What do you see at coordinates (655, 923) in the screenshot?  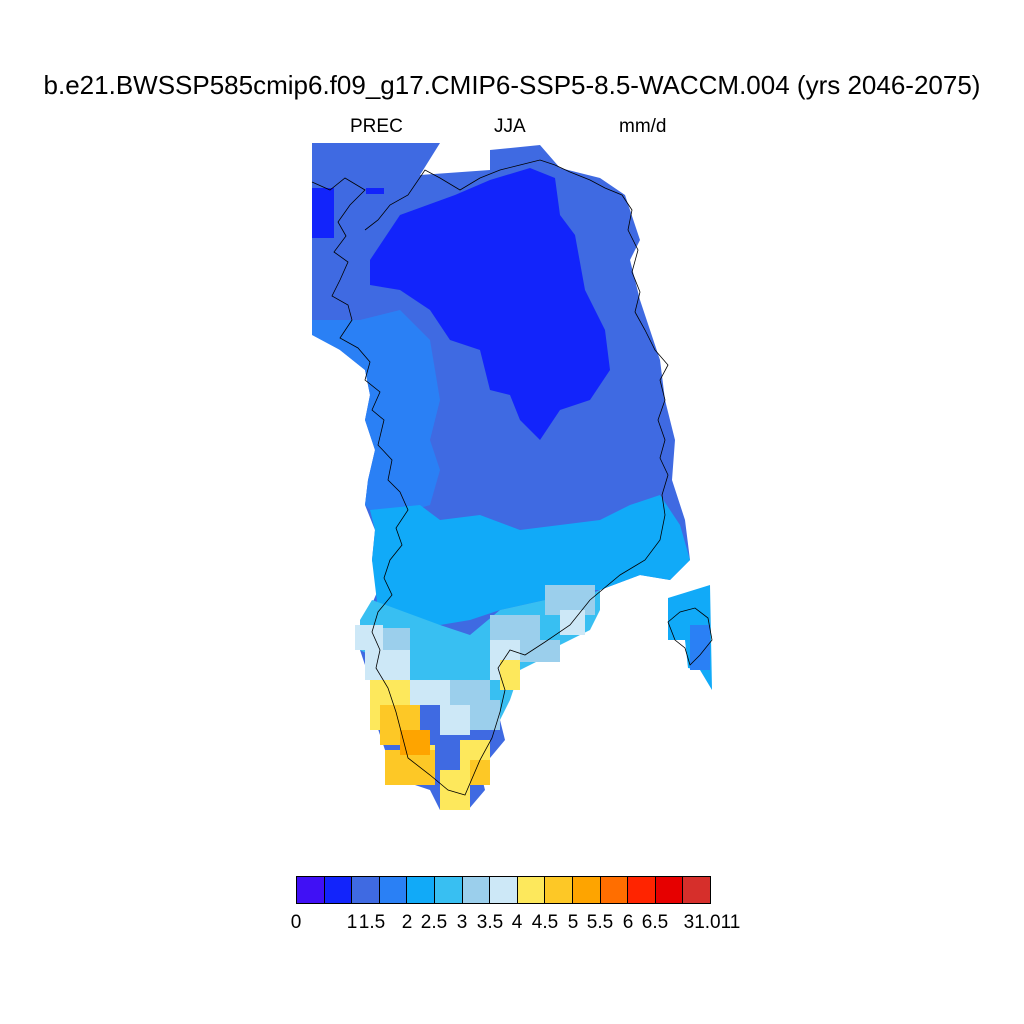 I see `colorbar-tick-label: 6.5` at bounding box center [655, 923].